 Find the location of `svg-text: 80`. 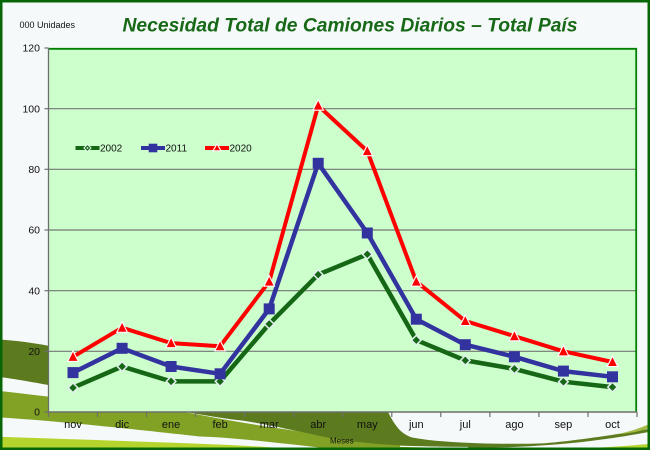

svg-text: 80 is located at coordinates (34, 170).